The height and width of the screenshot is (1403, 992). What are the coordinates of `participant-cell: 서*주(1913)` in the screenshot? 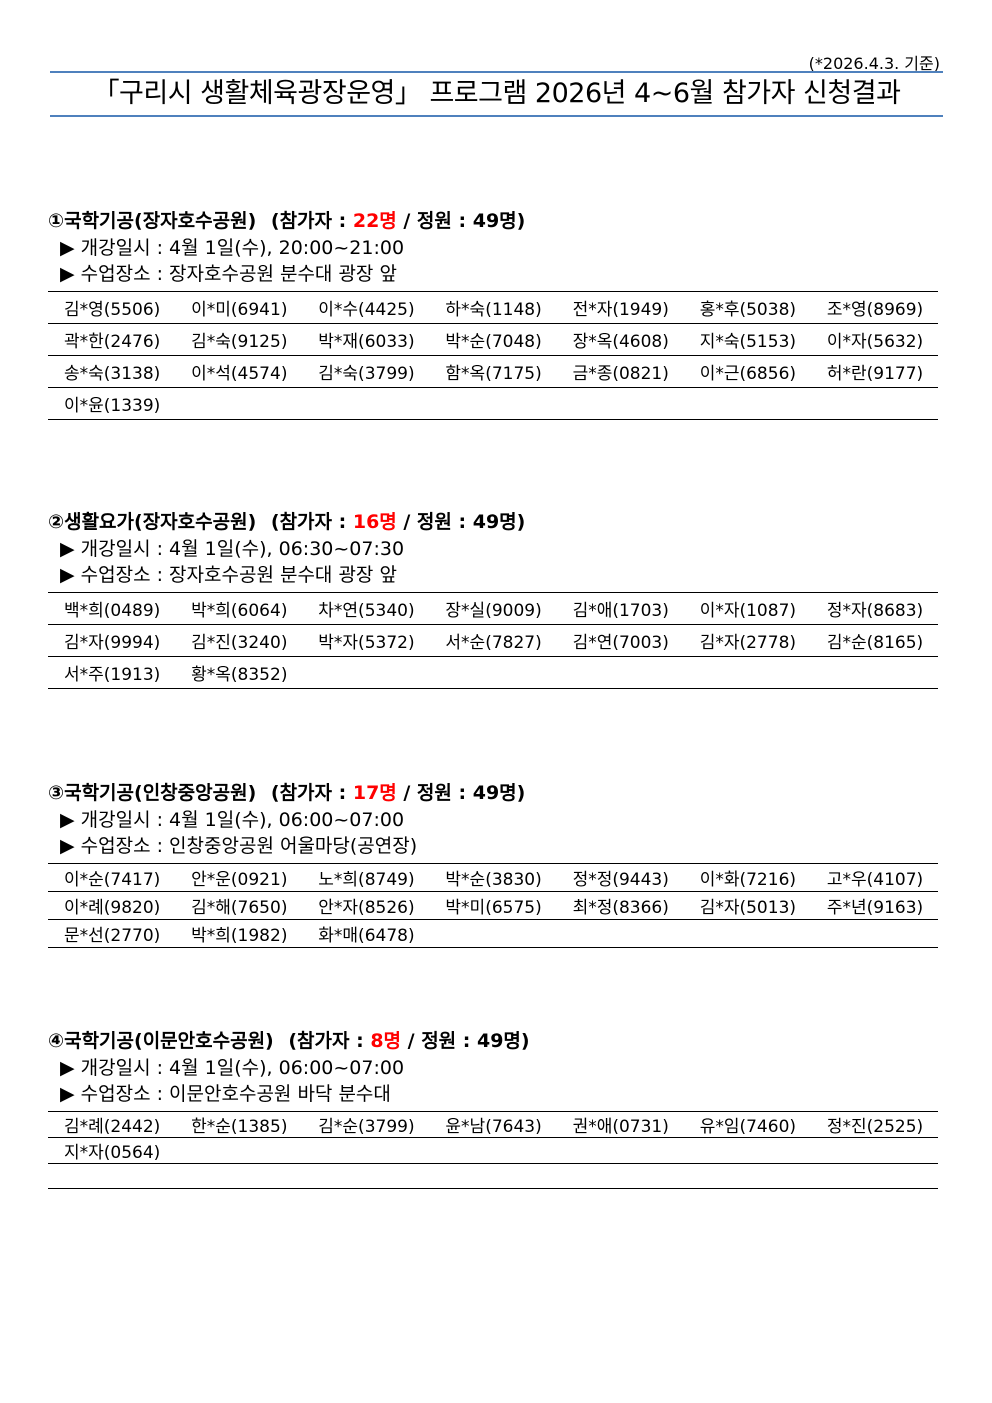 It's located at (112, 672).